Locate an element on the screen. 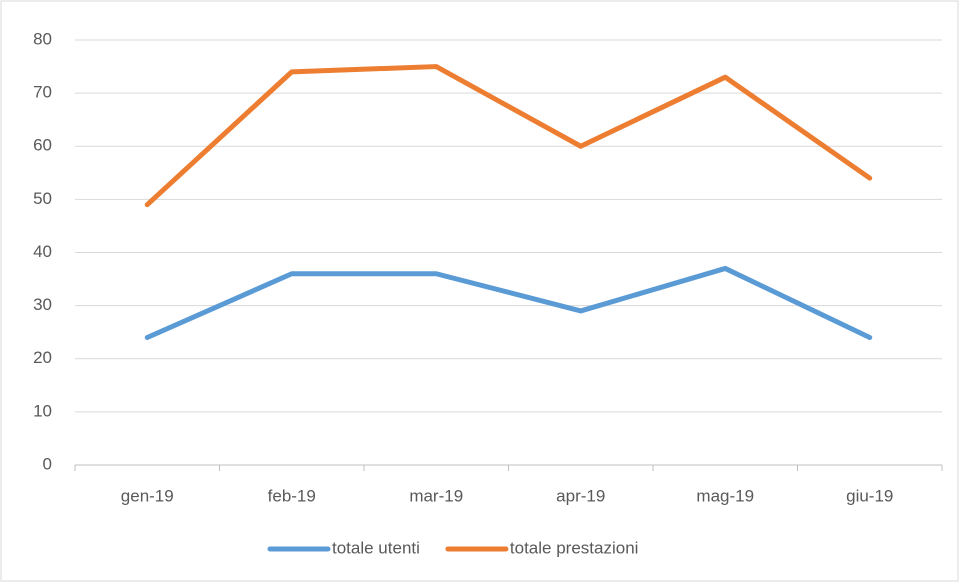  y-tick-label: 10 is located at coordinates (42, 410).